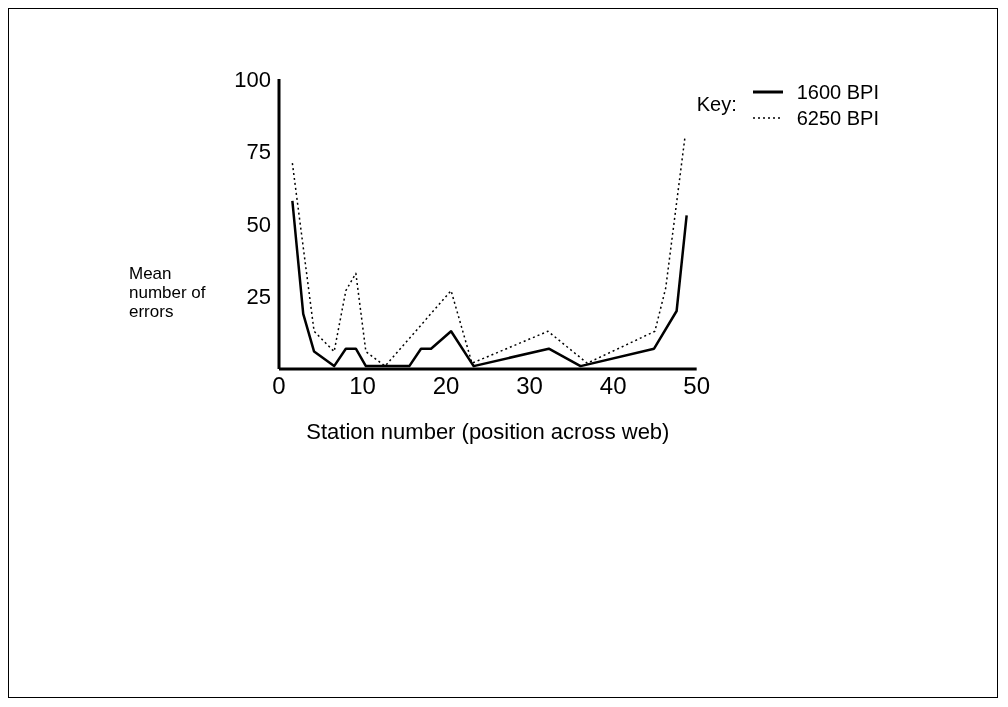 The height and width of the screenshot is (707, 1008). I want to click on x-axis-title: Station number (position across web), so click(488, 431).